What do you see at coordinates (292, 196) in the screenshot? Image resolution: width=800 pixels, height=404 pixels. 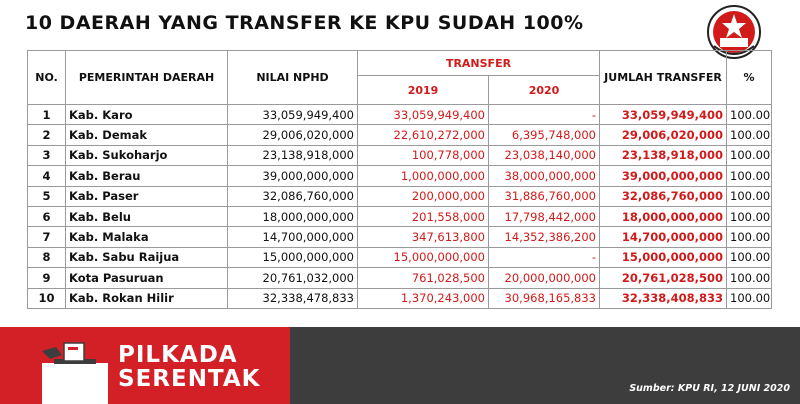 I see `row-nphd: 32,086,760,000` at bounding box center [292, 196].